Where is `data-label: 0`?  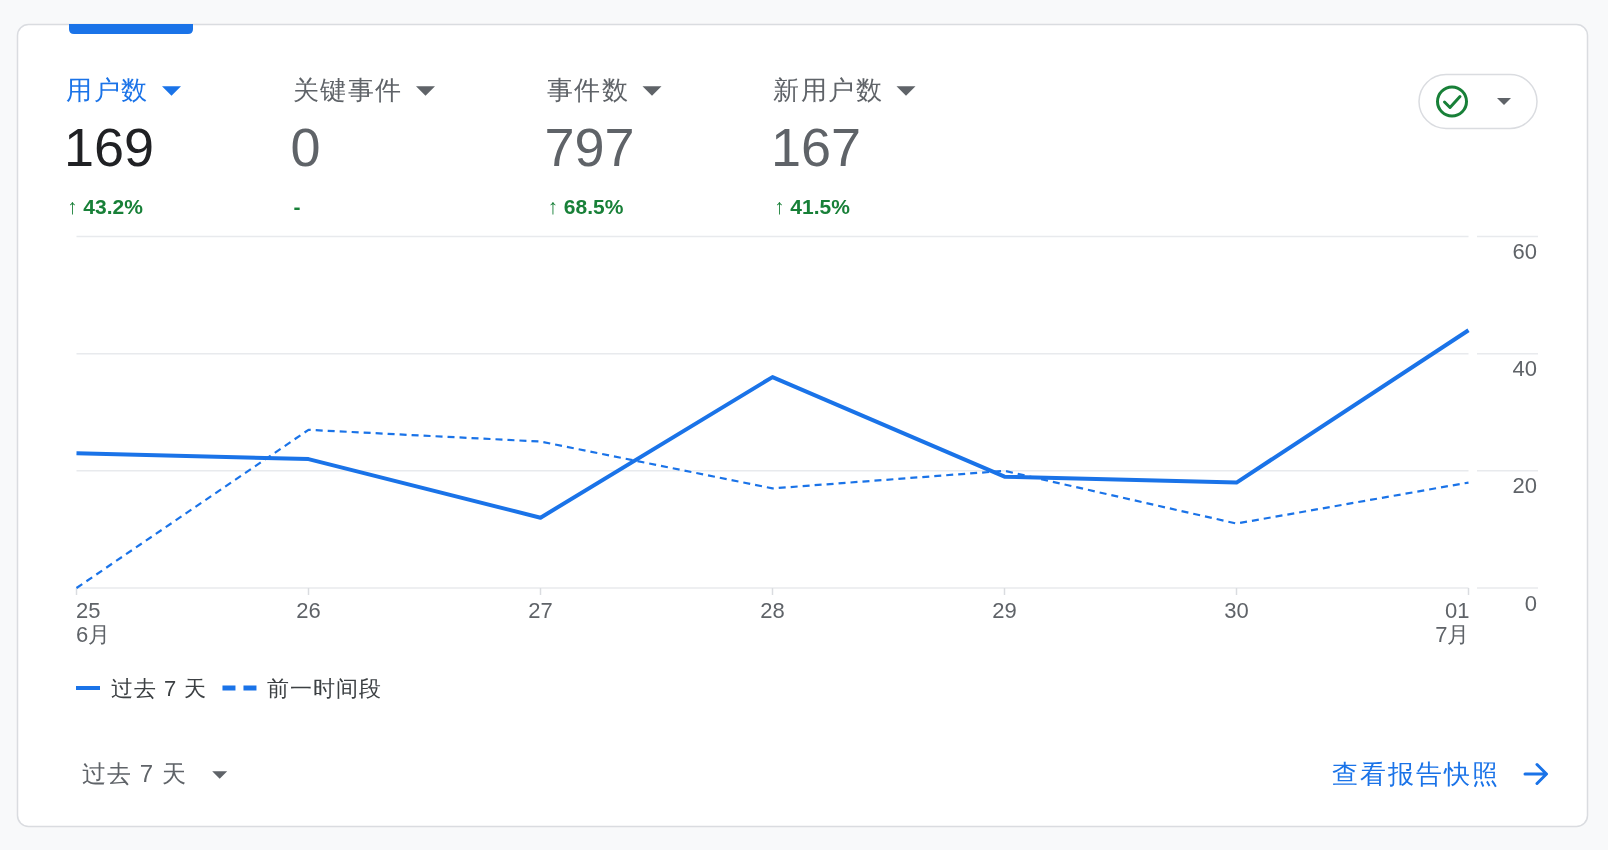 data-label: 0 is located at coordinates (305, 147).